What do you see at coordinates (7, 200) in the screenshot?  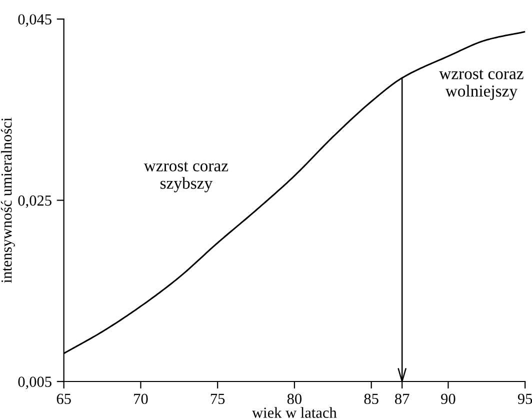 I see `y-axis-title: intensywność umieralności` at bounding box center [7, 200].